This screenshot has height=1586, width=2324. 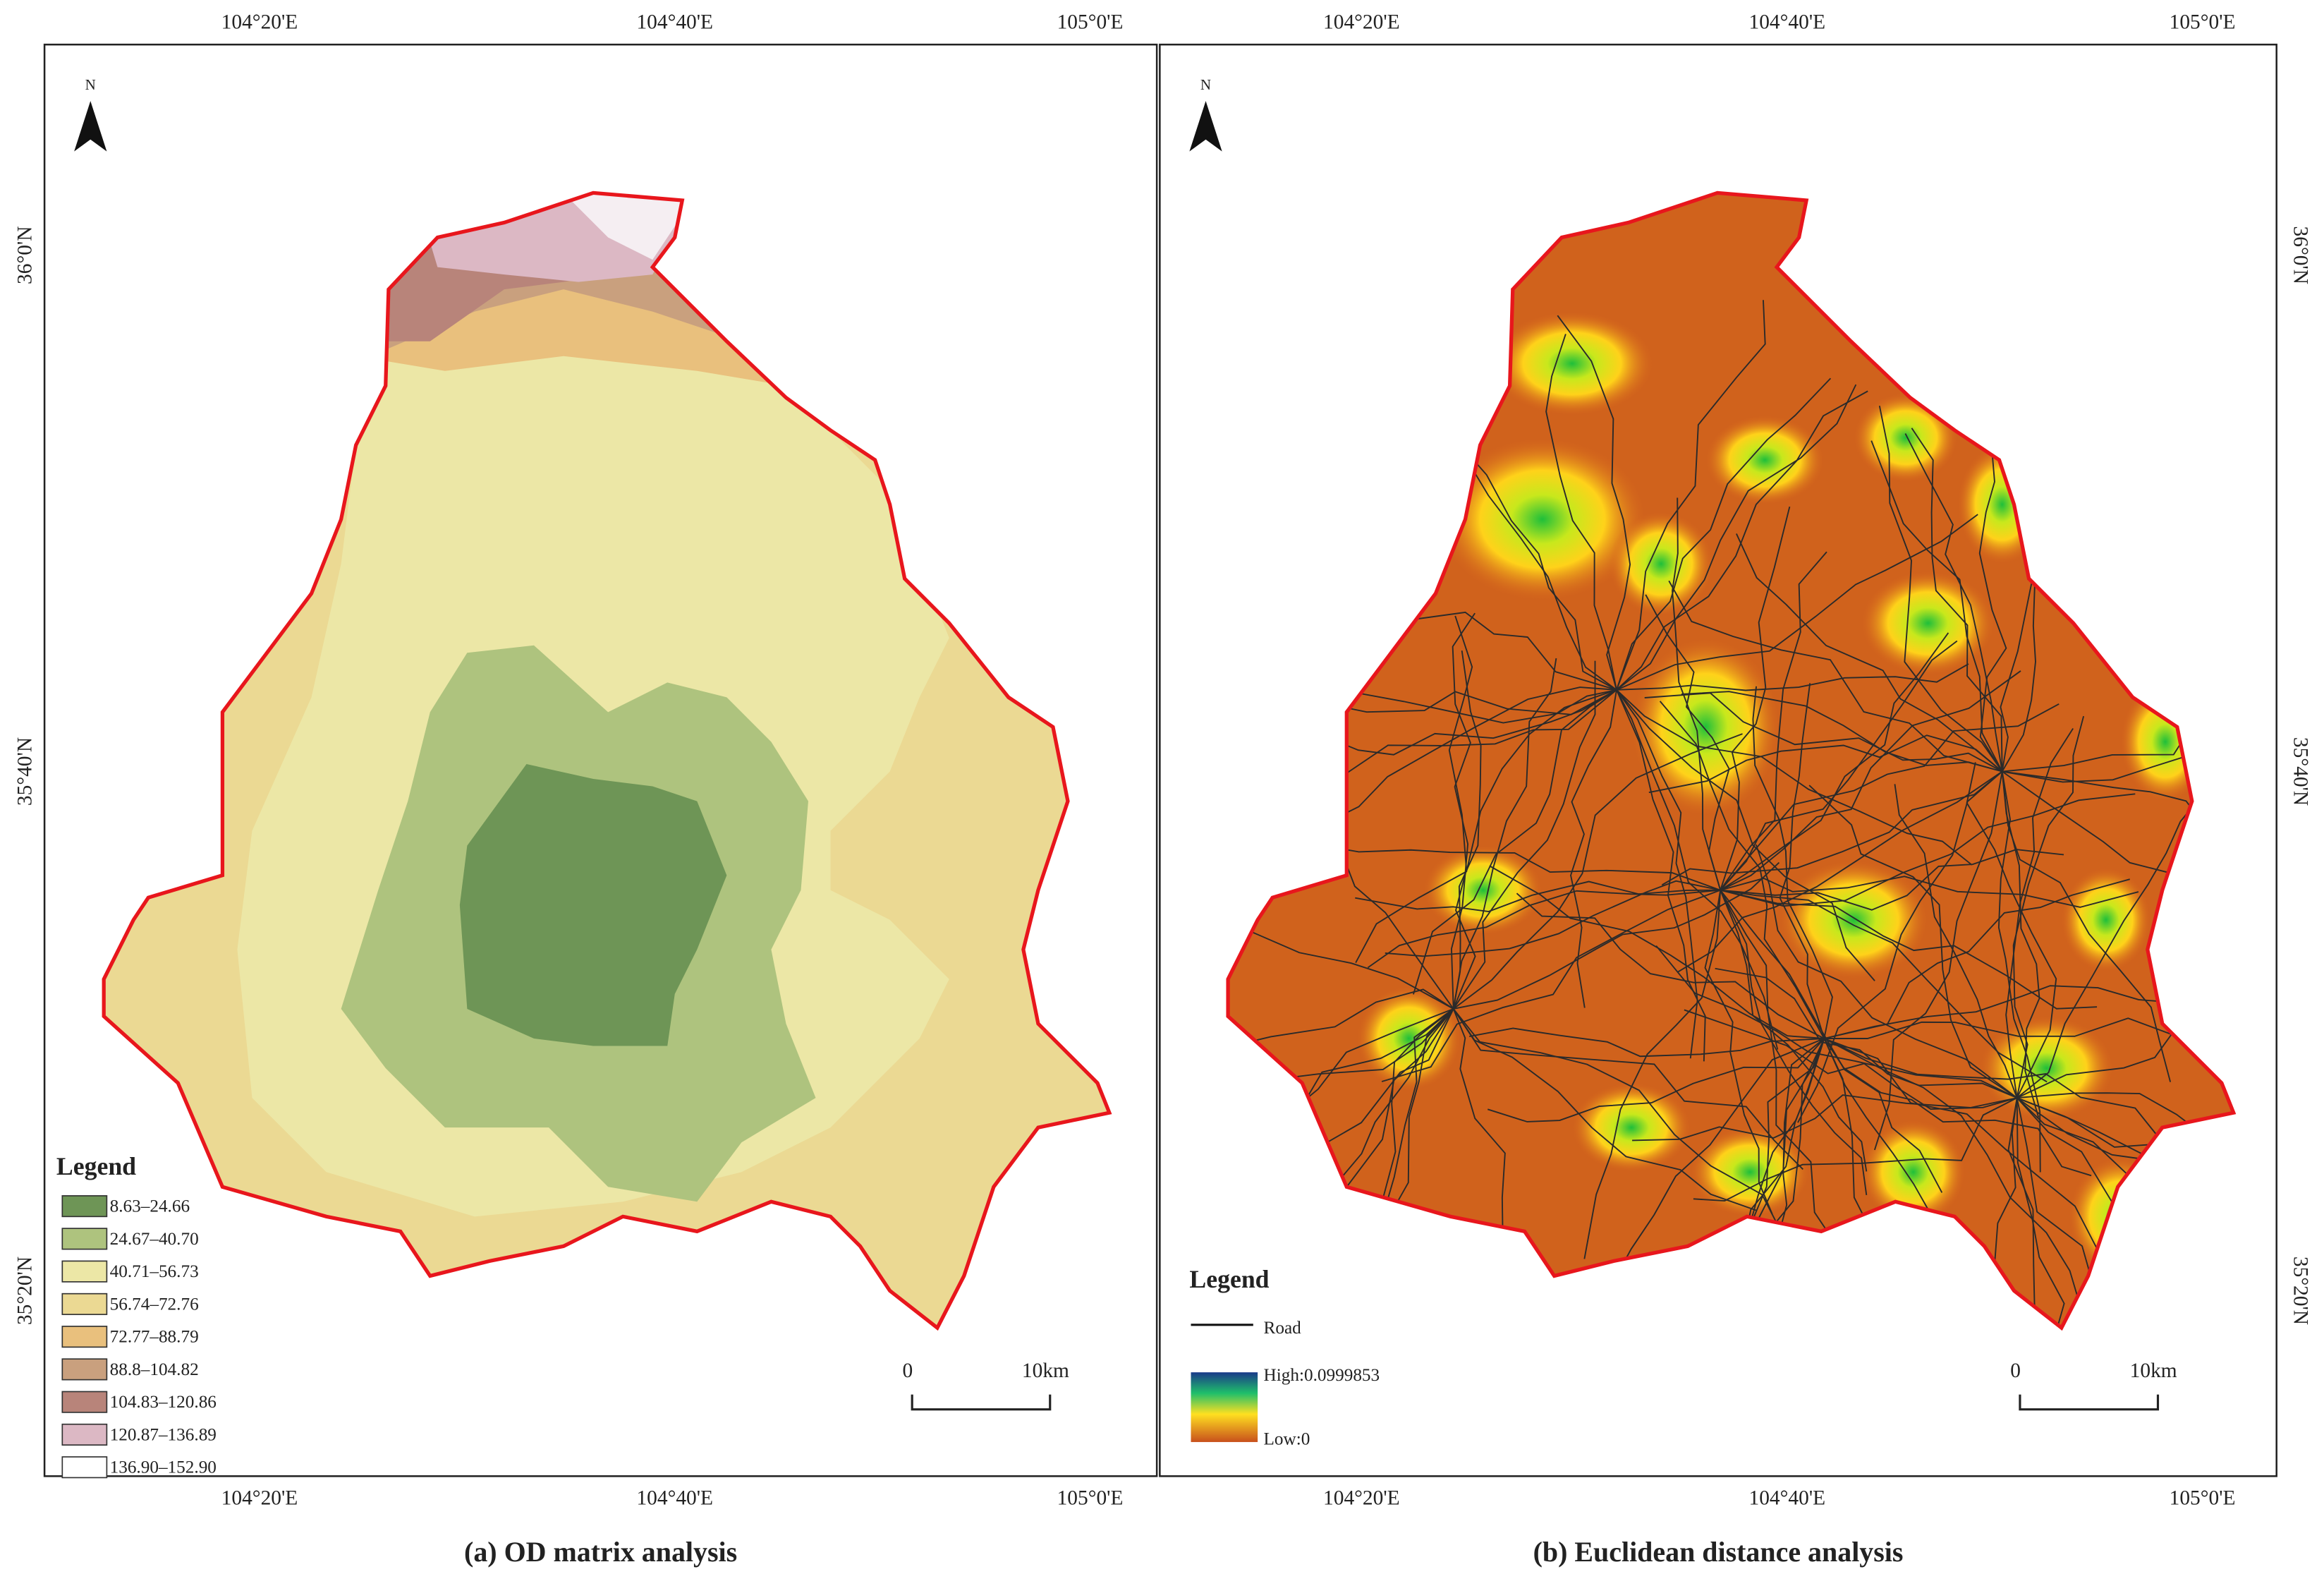 I want to click on legend-label: 104.83–120.86, so click(x=163, y=1402).